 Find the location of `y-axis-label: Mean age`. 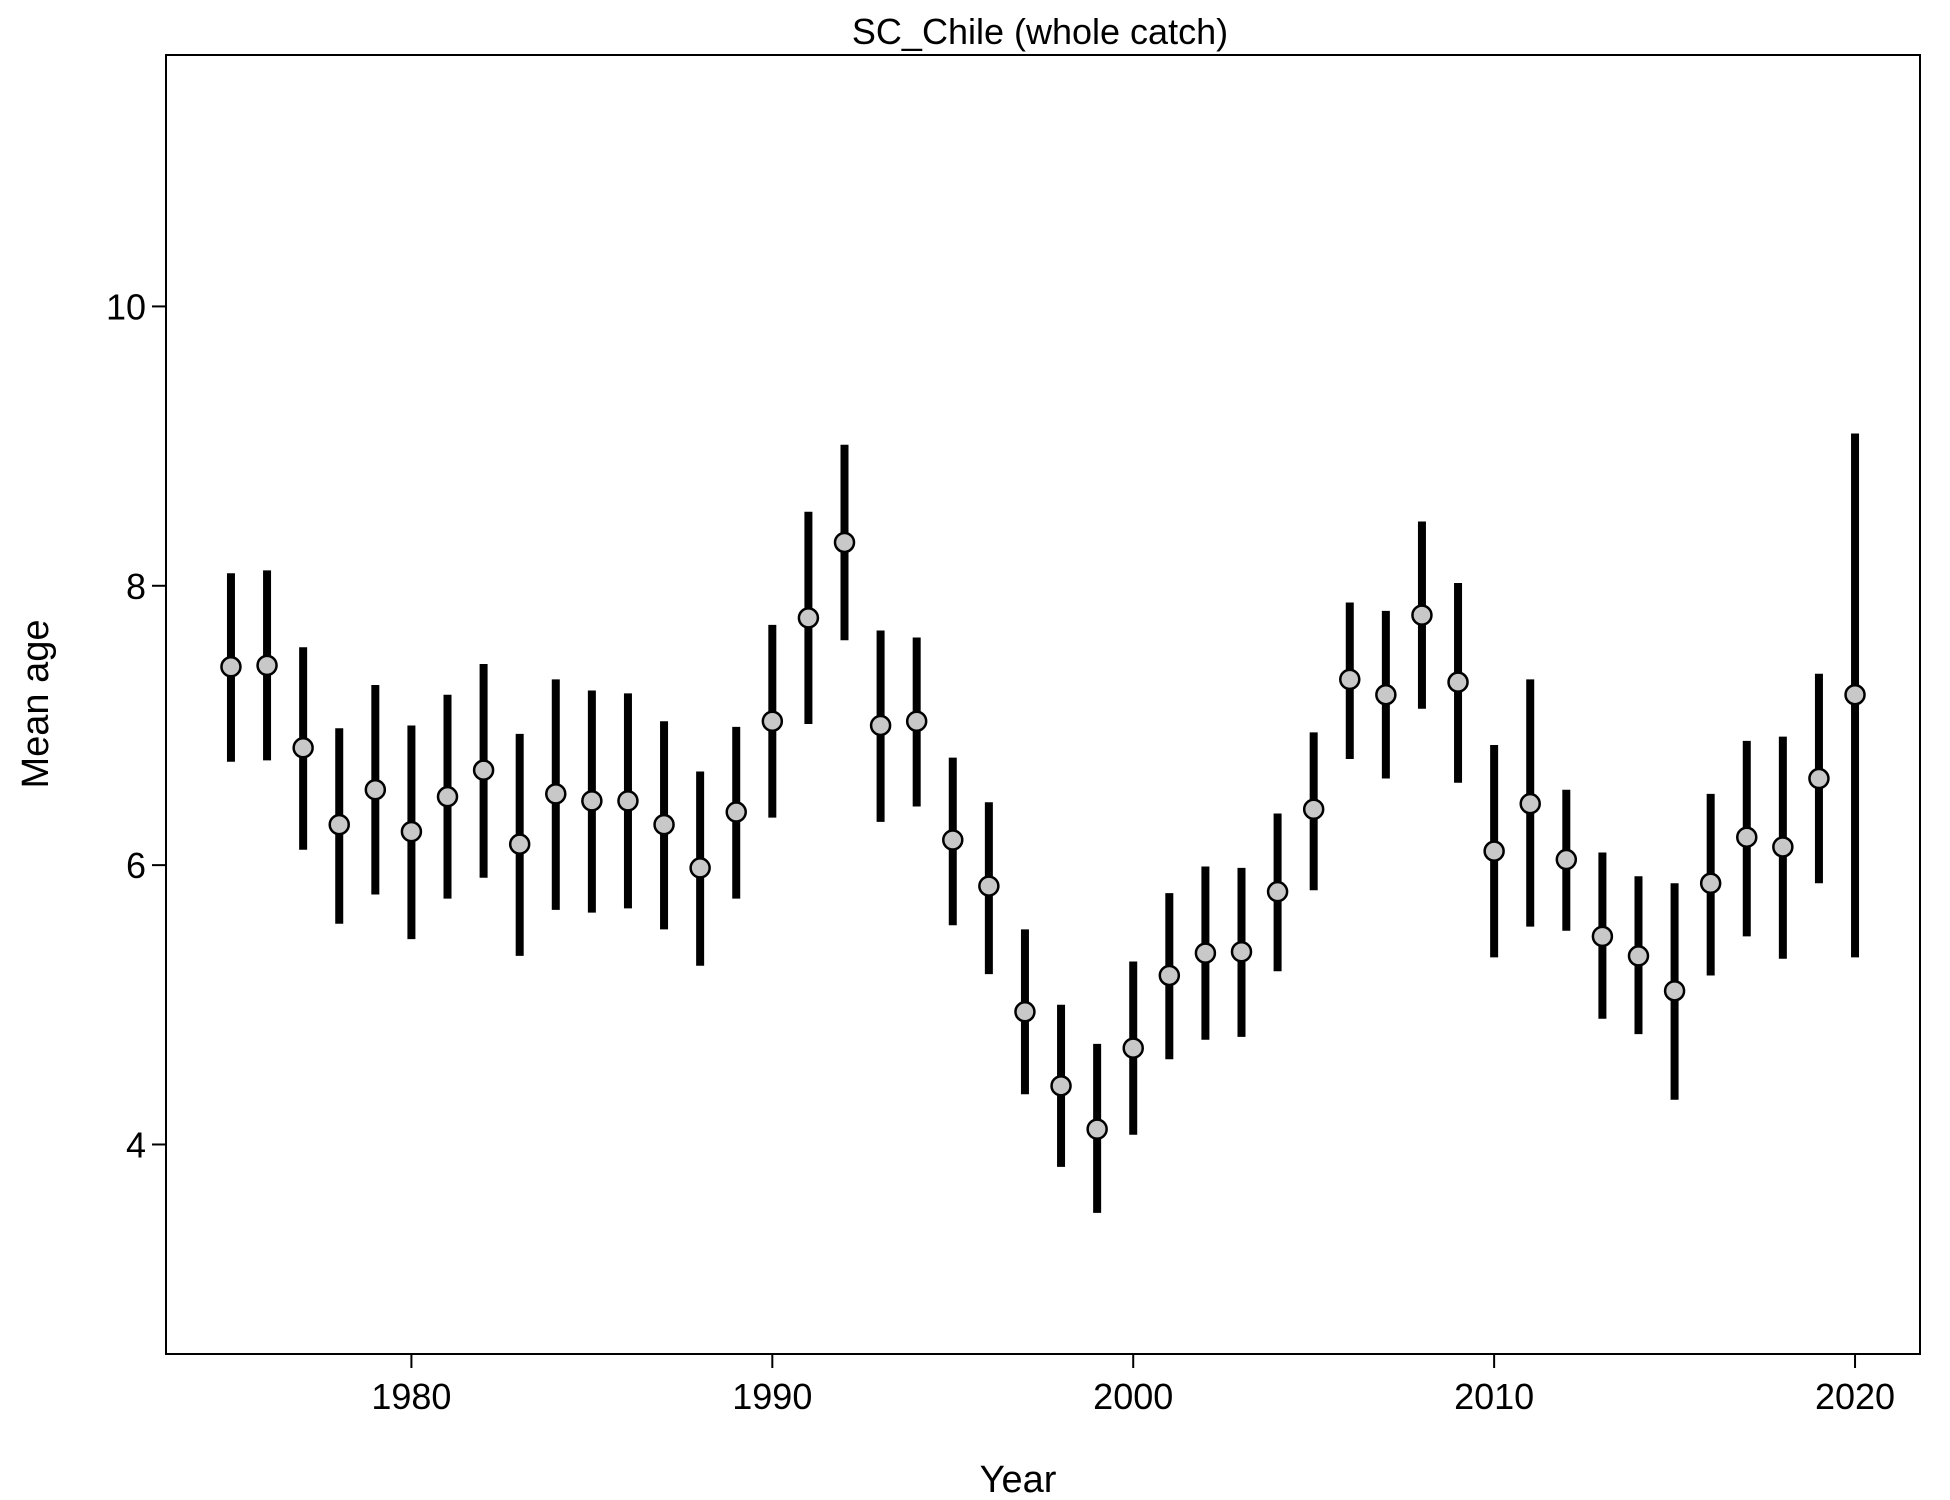

y-axis-label: Mean age is located at coordinates (36, 703).